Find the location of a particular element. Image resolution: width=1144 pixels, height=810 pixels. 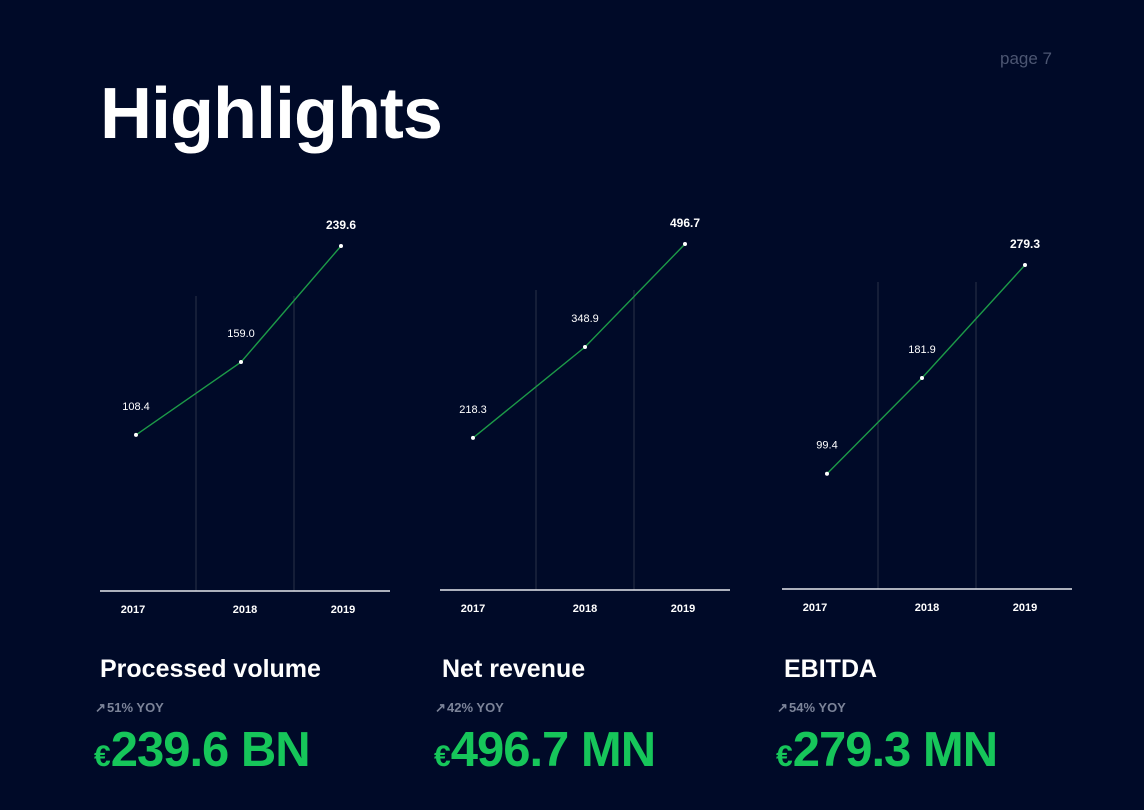

data-label: 159.0 is located at coordinates (241, 334).